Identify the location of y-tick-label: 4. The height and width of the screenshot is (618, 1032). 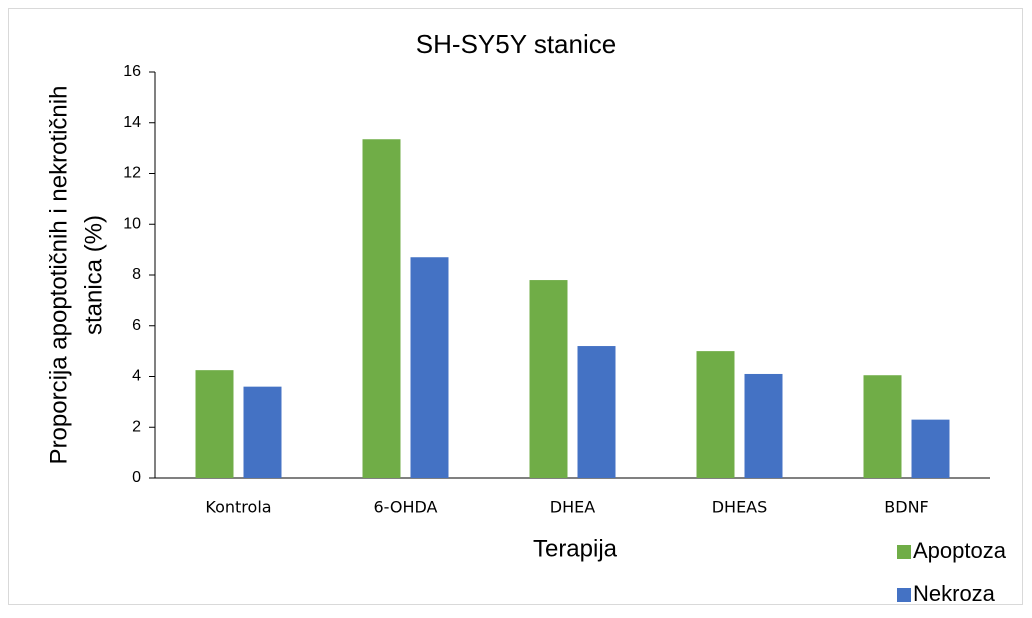
(136, 376).